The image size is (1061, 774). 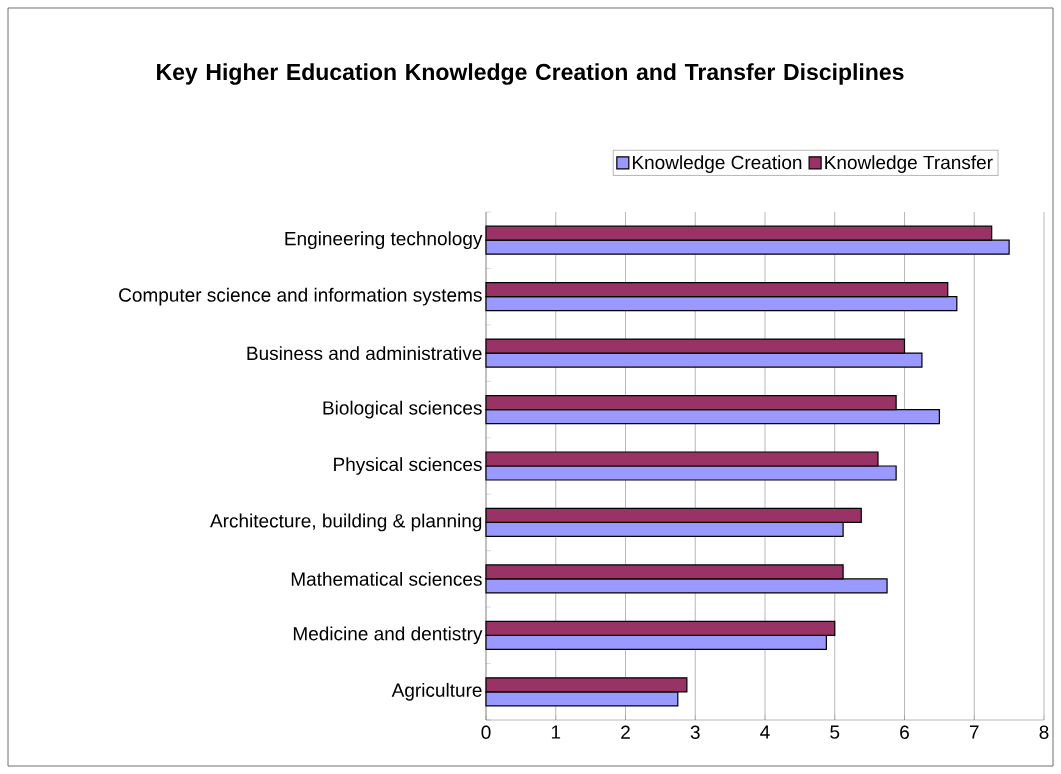 I want to click on x-tick-label: 2, so click(x=625, y=732).